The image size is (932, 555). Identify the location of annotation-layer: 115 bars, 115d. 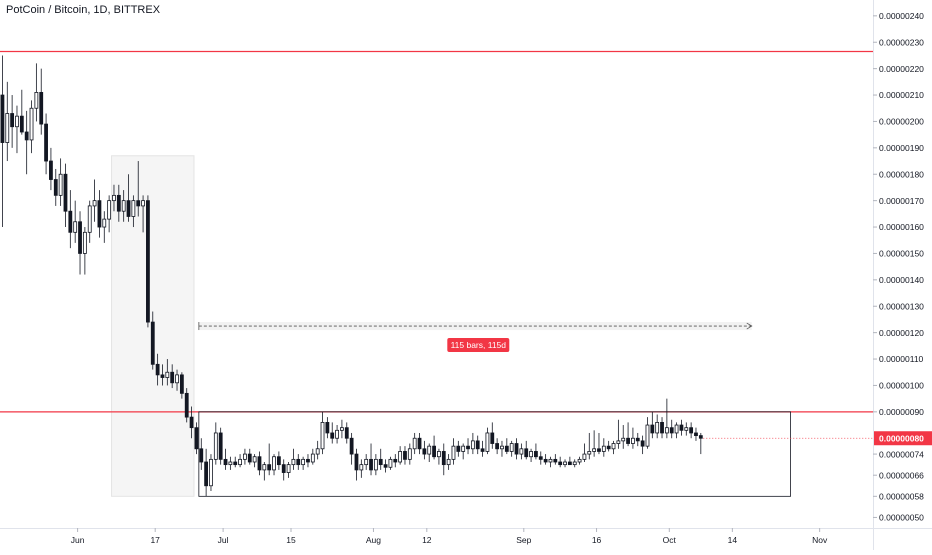
(475, 337).